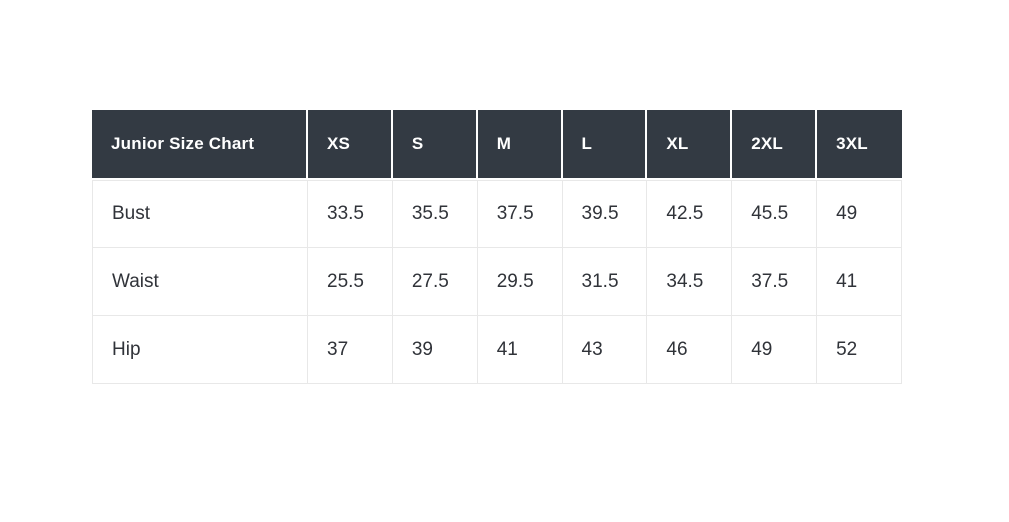 This screenshot has width=1009, height=522. What do you see at coordinates (605, 282) in the screenshot?
I see `table-cell: 31.5` at bounding box center [605, 282].